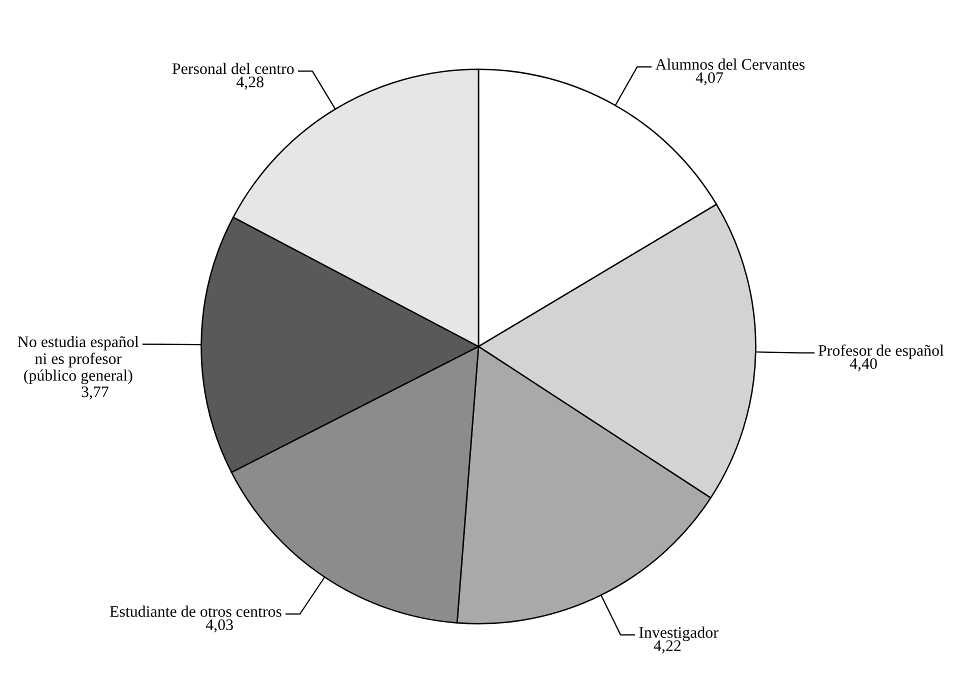 This screenshot has width=957, height=693. Describe the element at coordinates (863, 365) in the screenshot. I see `data-label: 4,40` at that location.